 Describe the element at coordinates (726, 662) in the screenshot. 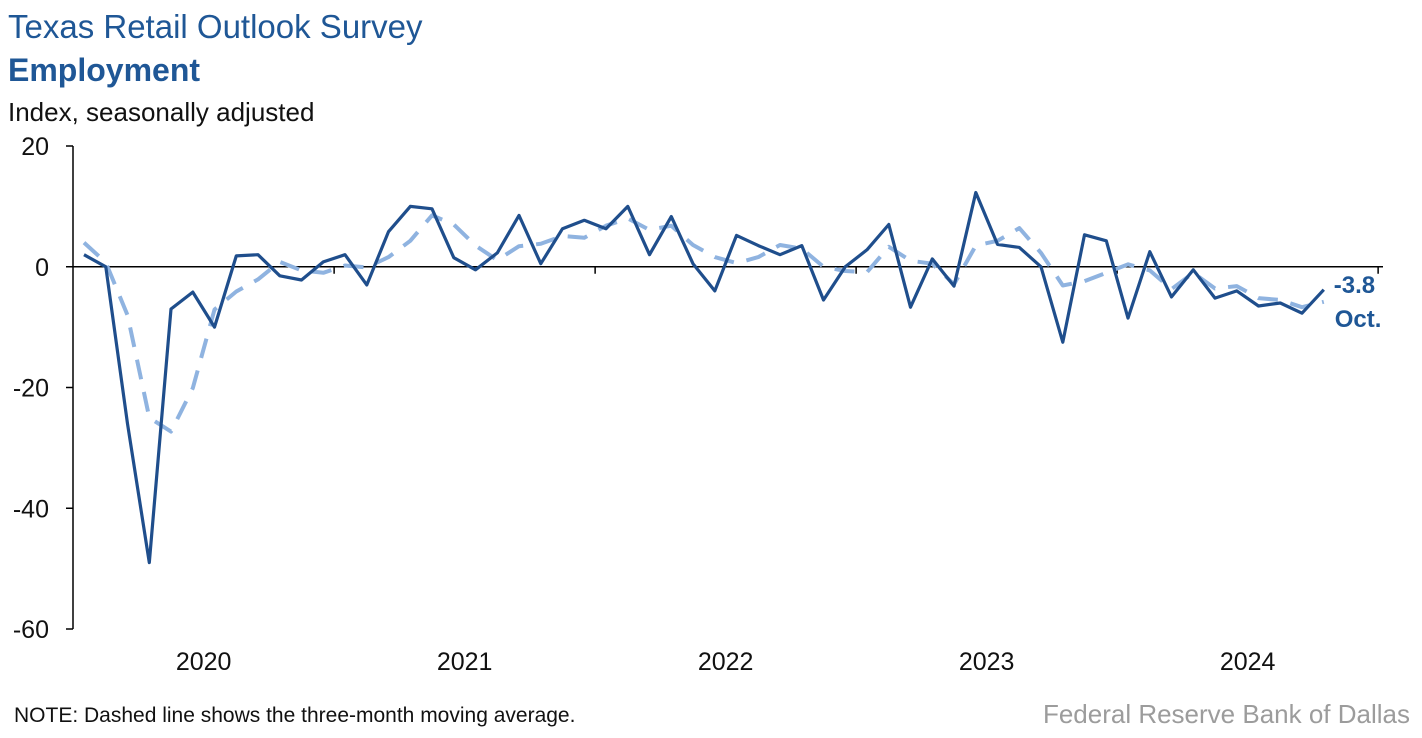

I see `x-tick-label: 2022` at that location.